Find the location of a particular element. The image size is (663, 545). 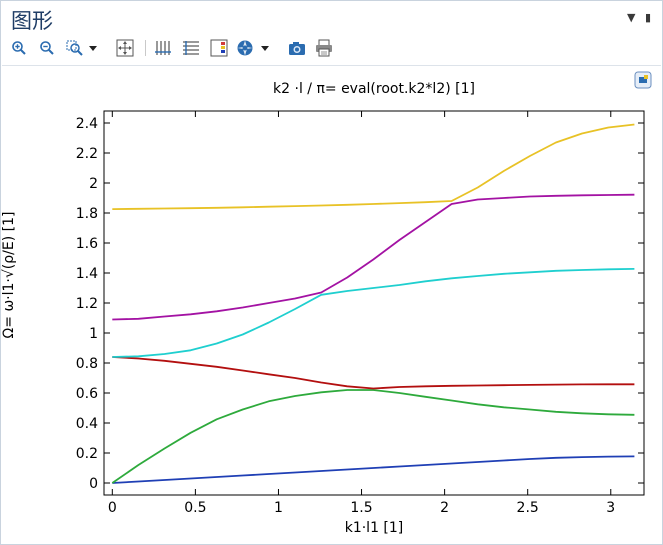

zoom-dropdown-icon is located at coordinates (93, 48).